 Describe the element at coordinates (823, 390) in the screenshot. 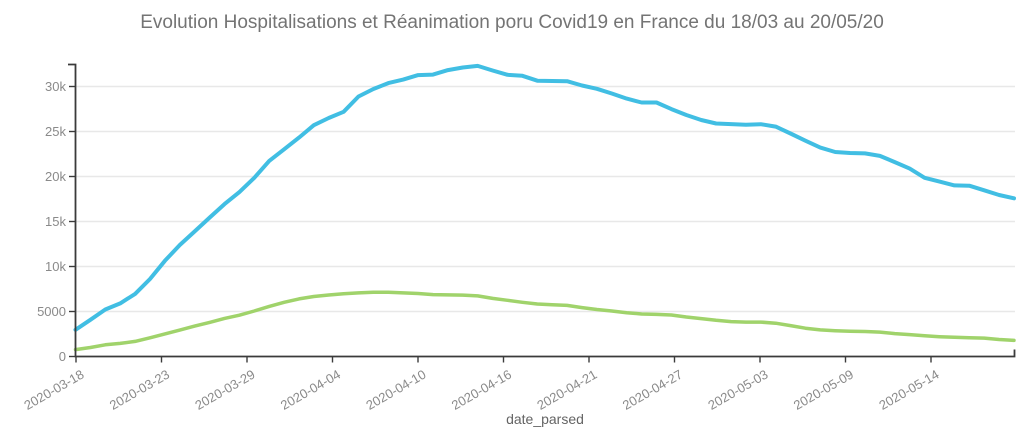

I see `x-tick-label: 2020-05-09` at that location.